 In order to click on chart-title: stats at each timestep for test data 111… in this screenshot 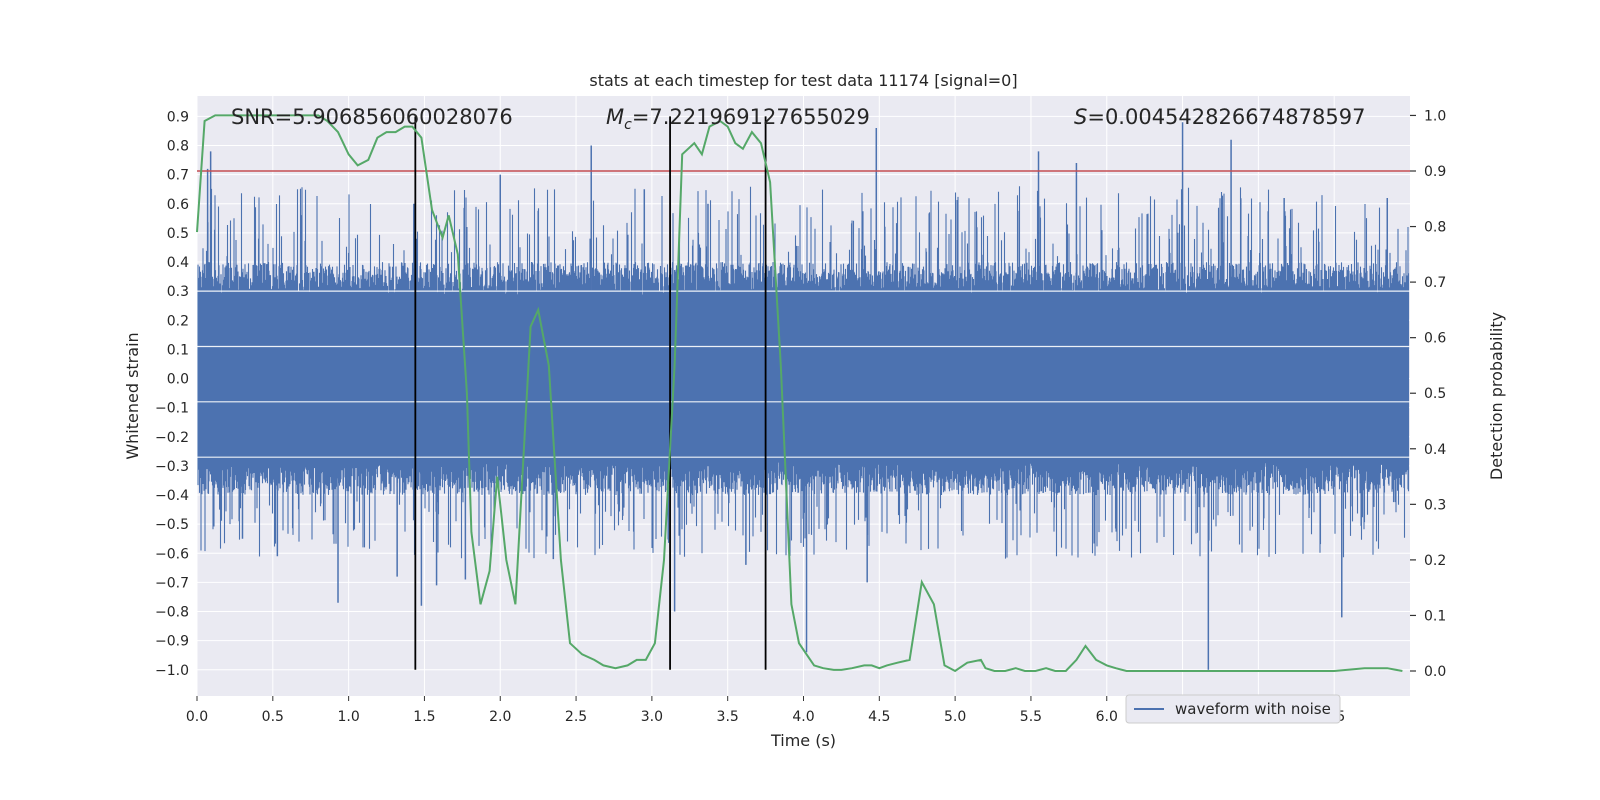, I will do `click(803, 80)`.